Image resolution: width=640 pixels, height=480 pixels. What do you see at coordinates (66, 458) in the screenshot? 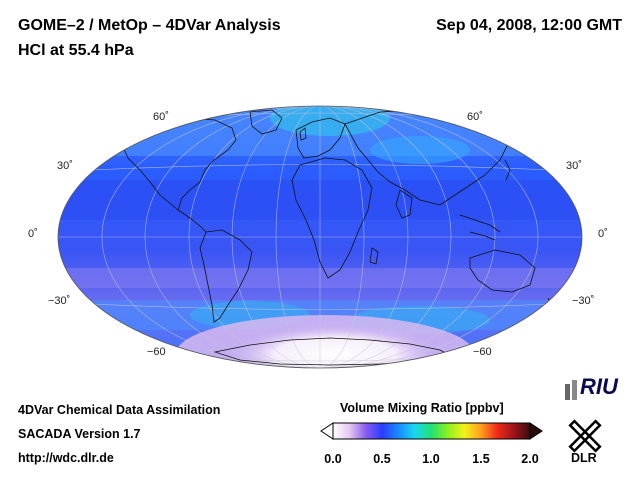
I see `footer-url: http://wdc.dlr.de` at bounding box center [66, 458].